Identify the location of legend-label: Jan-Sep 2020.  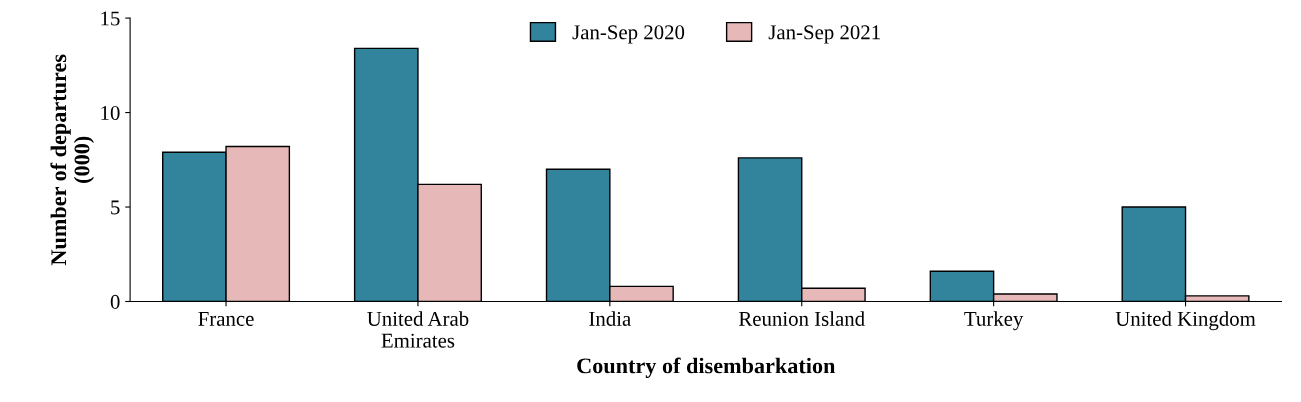
(628, 34).